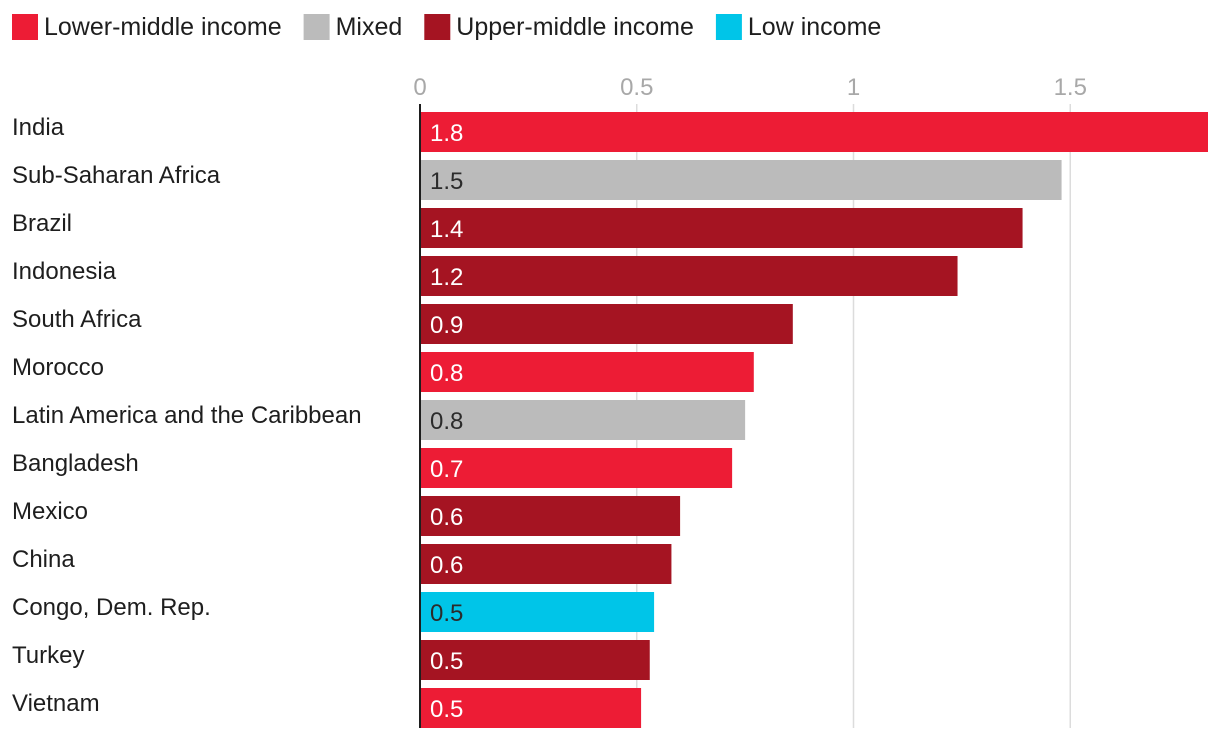 This screenshot has width=1220, height=738. What do you see at coordinates (25, 27) in the screenshot?
I see `legend-swatch-lower-middle` at bounding box center [25, 27].